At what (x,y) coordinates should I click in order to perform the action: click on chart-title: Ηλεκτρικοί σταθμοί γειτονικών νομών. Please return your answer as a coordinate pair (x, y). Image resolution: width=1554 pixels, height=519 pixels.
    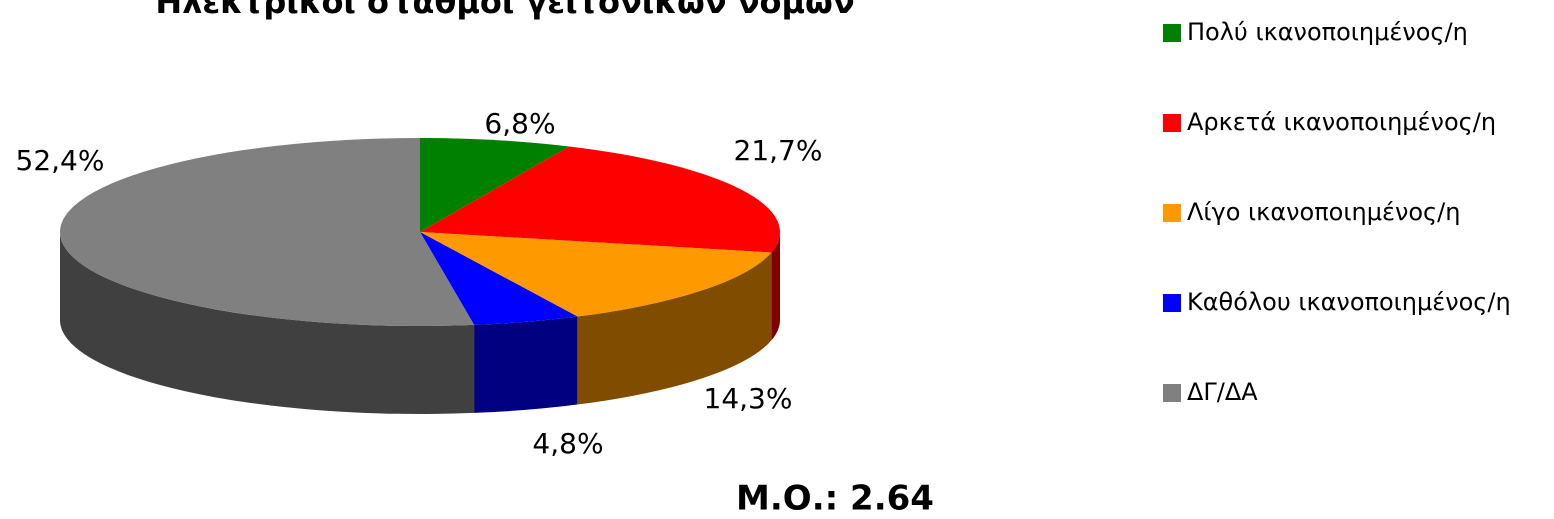
    Looking at the image, I should click on (504, 10).